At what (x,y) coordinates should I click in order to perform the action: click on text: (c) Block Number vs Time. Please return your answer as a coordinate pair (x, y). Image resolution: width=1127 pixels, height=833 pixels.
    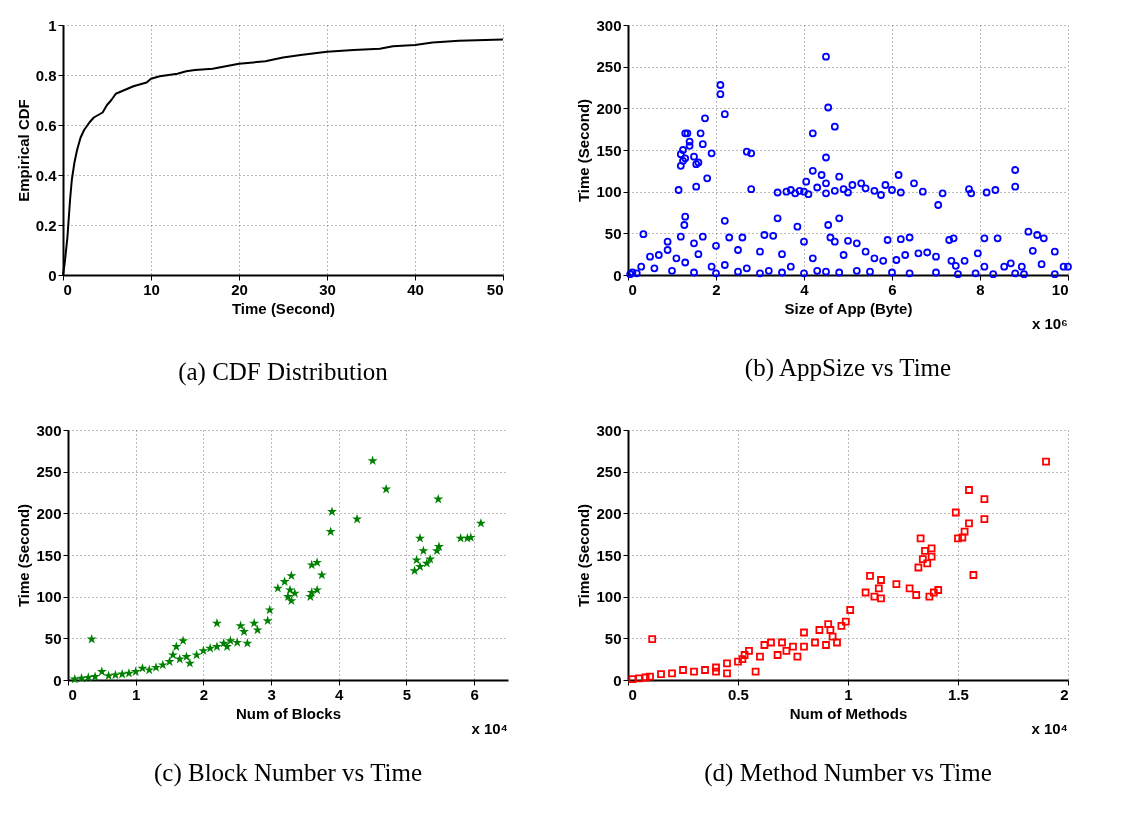
    Looking at the image, I should click on (288, 773).